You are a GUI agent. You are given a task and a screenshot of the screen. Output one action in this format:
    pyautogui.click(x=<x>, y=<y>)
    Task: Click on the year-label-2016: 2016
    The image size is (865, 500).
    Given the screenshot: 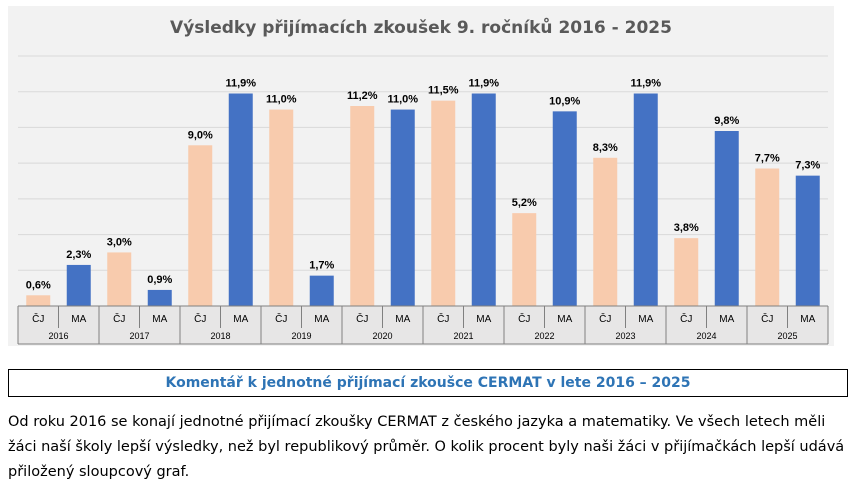 What is the action you would take?
    pyautogui.click(x=58, y=336)
    